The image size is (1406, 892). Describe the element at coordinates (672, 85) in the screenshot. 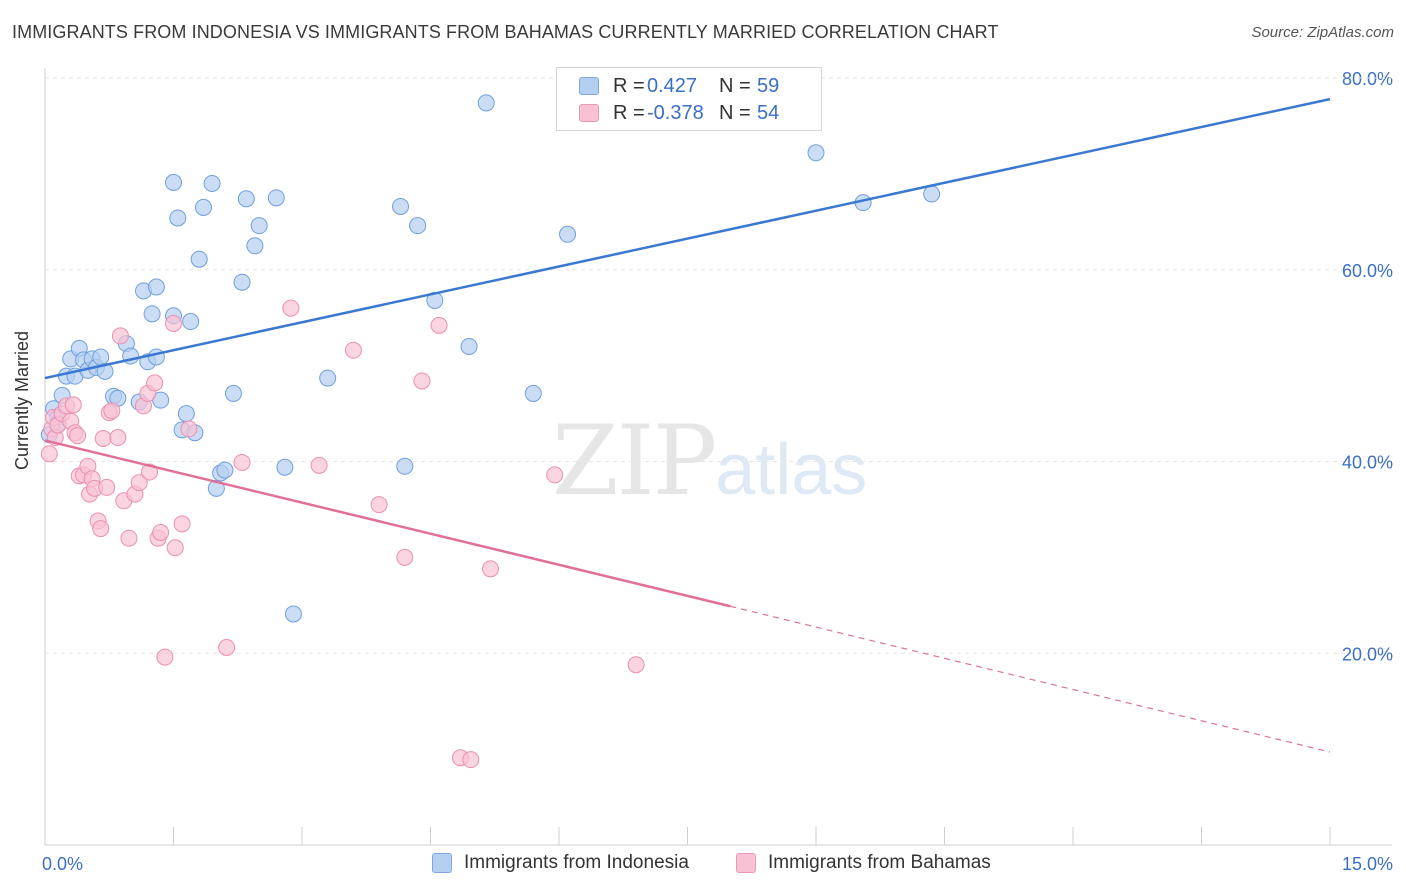

I see `legend-r-value: 0.427` at that location.